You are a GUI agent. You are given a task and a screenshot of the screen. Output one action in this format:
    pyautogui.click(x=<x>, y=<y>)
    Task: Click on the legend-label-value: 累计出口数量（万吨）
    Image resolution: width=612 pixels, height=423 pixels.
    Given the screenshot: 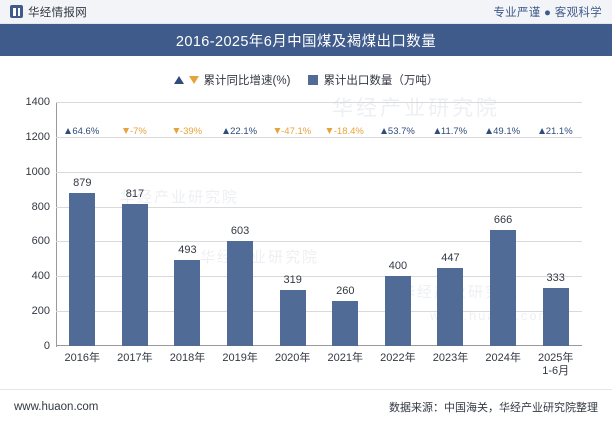 What is the action you would take?
    pyautogui.click(x=381, y=81)
    